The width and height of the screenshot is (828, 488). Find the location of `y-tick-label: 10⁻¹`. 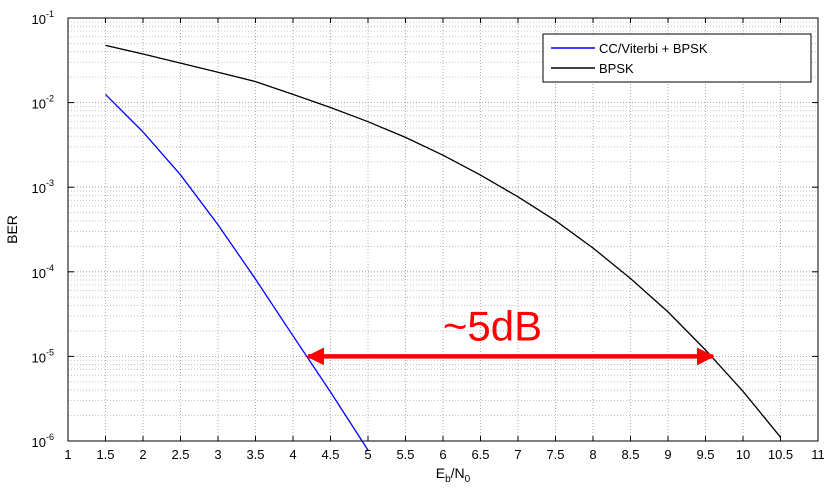

y-tick-label: 10⁻¹ is located at coordinates (43, 18).